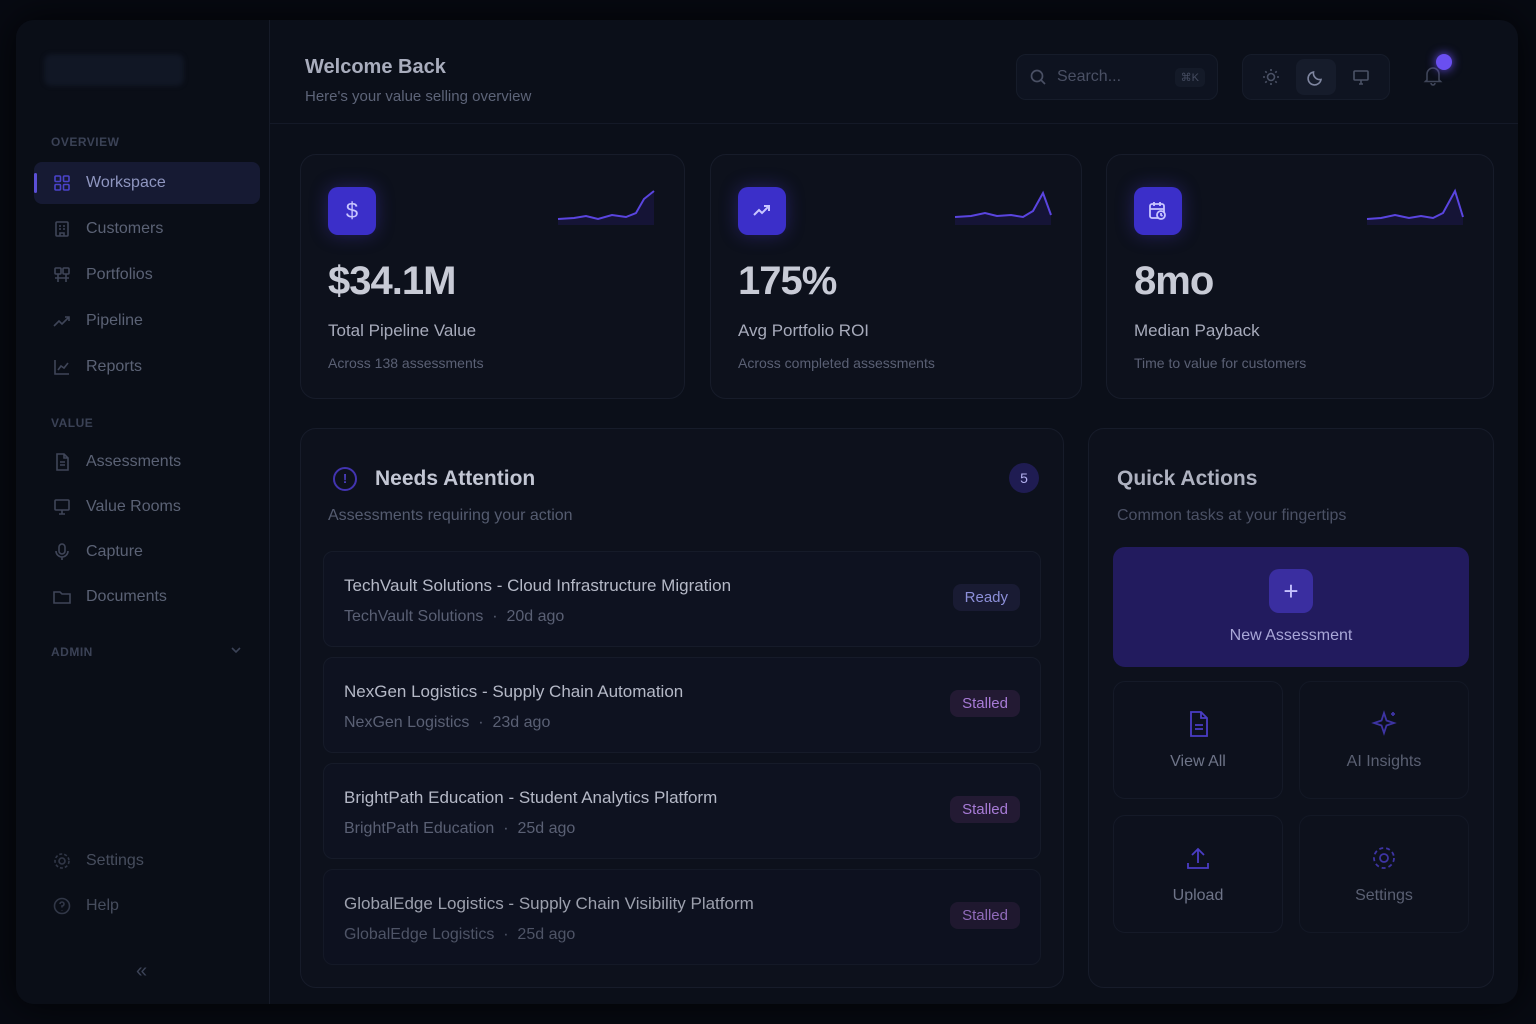  I want to click on light-theme-button, so click(1271, 77).